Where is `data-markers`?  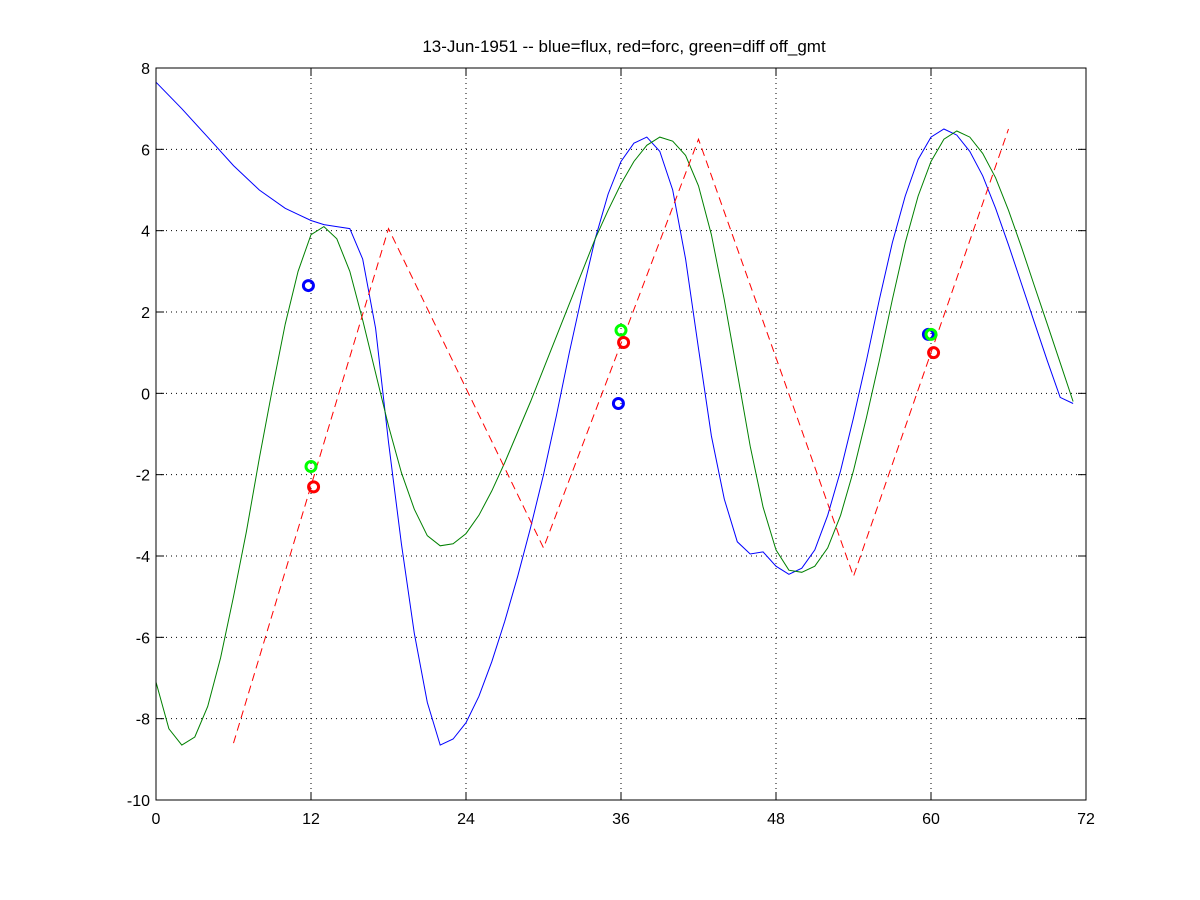
data-markers is located at coordinates (621, 386).